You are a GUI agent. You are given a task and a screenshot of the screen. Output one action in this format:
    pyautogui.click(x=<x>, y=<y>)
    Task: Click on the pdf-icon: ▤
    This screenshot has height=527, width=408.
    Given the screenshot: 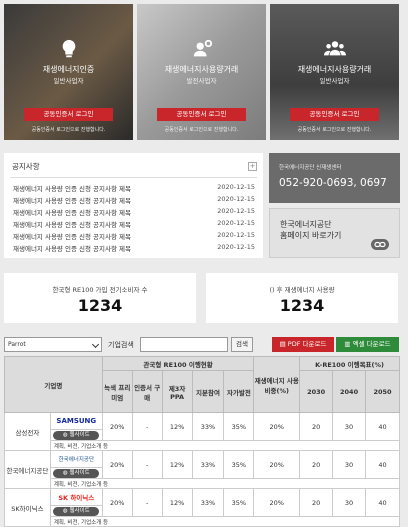 What is the action you would take?
    pyautogui.click(x=283, y=344)
    